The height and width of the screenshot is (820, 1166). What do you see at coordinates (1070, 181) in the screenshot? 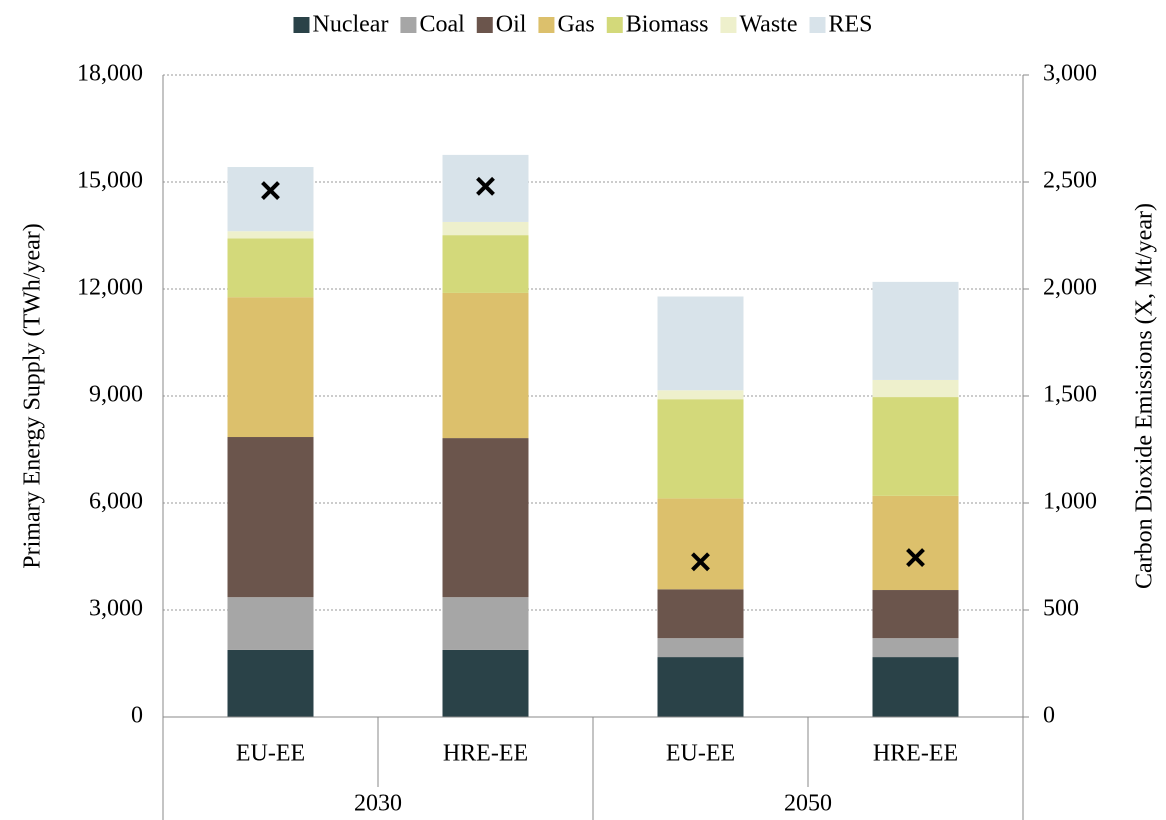
I see `y2-tick-label: 2,500` at bounding box center [1070, 181].